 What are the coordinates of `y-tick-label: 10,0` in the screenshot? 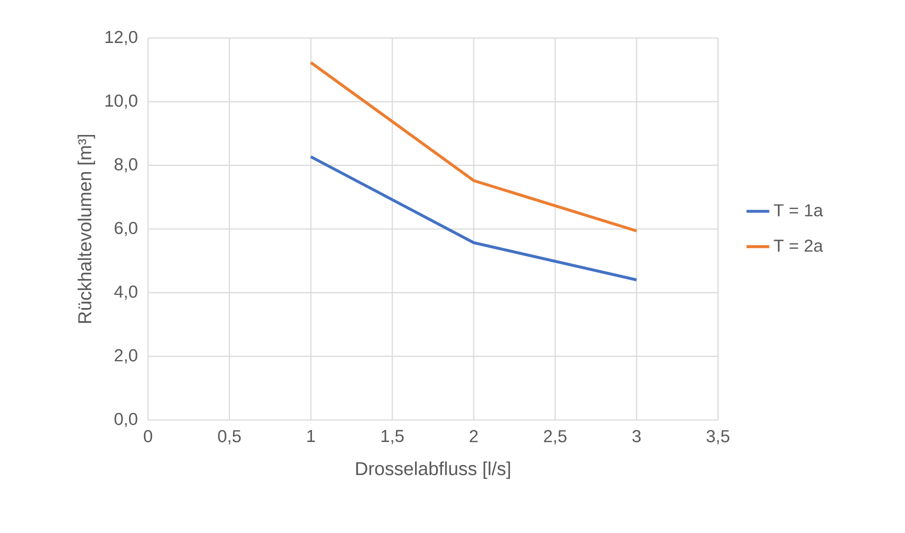 It's located at (122, 101).